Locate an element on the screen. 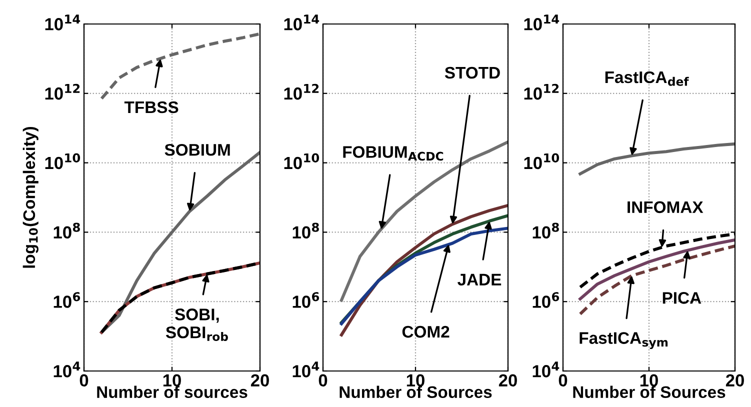  annotation: STOTD is located at coordinates (472, 72).